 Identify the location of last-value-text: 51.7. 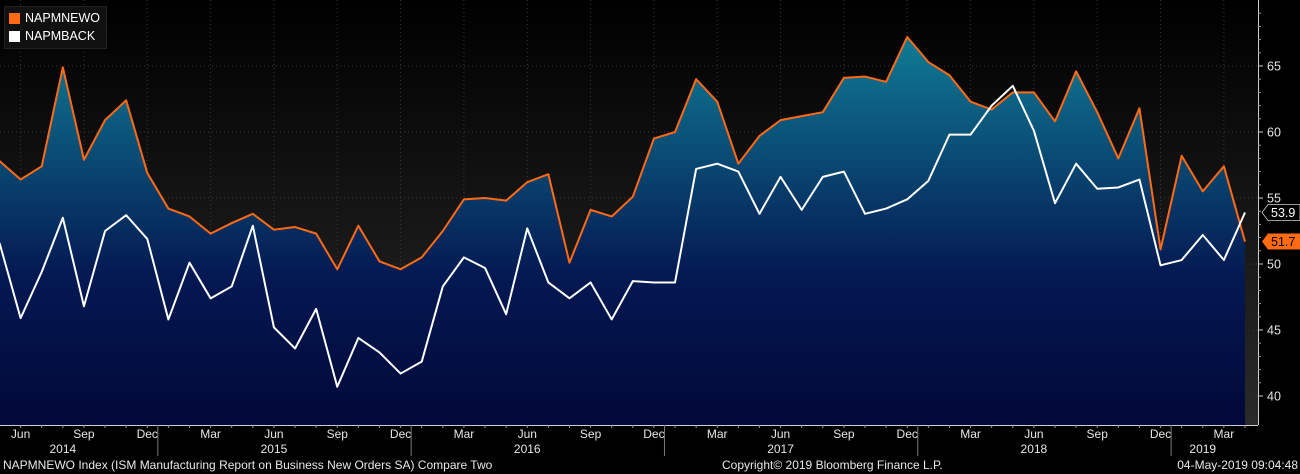
(1283, 242).